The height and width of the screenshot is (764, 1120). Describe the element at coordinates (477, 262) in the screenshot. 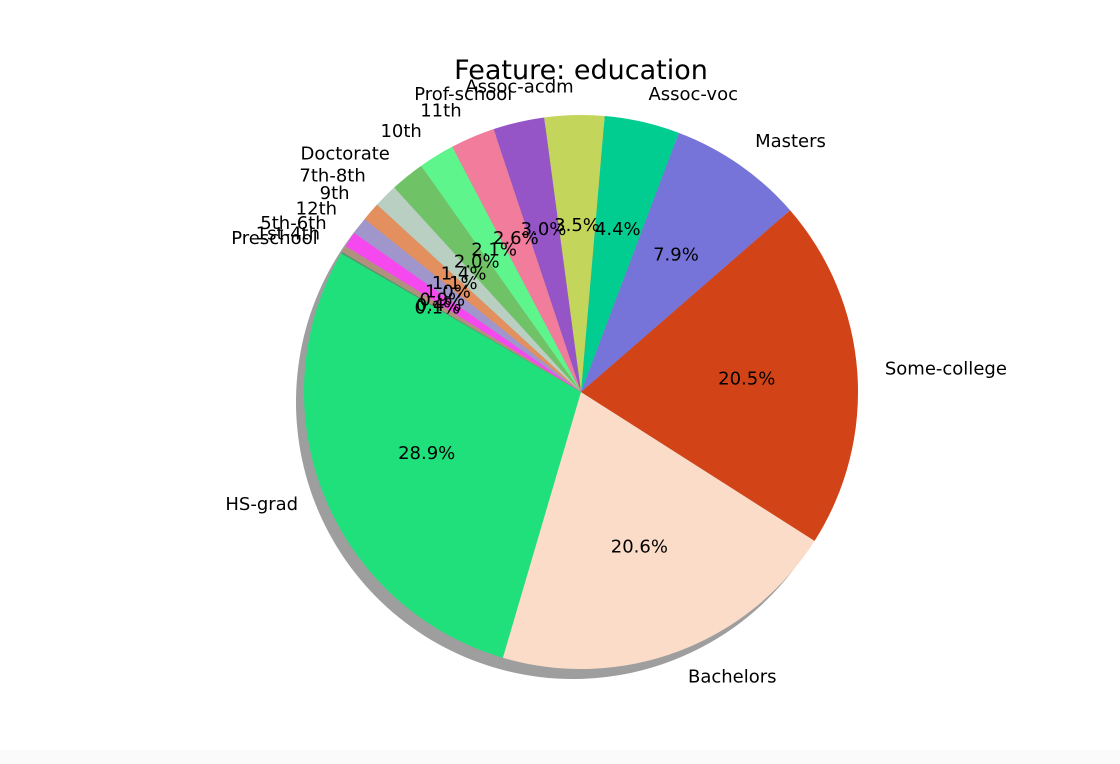

I see `pct-doctorate: 2.0%` at that location.